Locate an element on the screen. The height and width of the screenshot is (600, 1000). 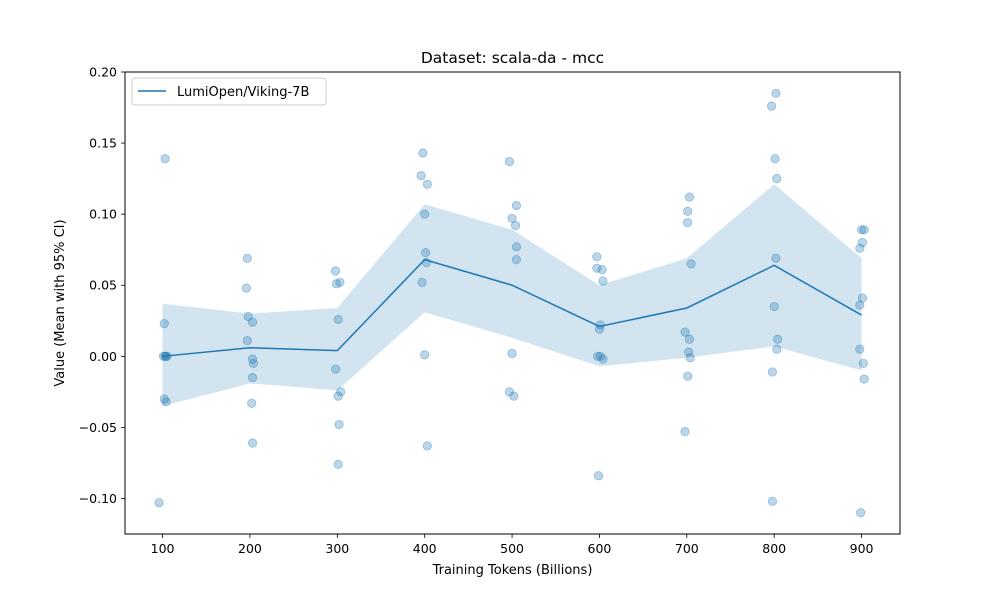
y-tick-label: 0.20 is located at coordinates (103, 72).